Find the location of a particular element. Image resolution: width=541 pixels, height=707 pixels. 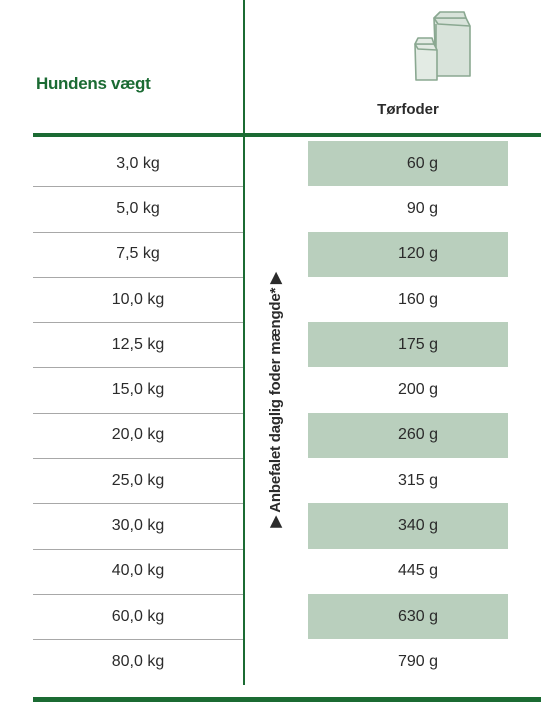

dog-weight-cell: 10,0 kg is located at coordinates (138, 299).